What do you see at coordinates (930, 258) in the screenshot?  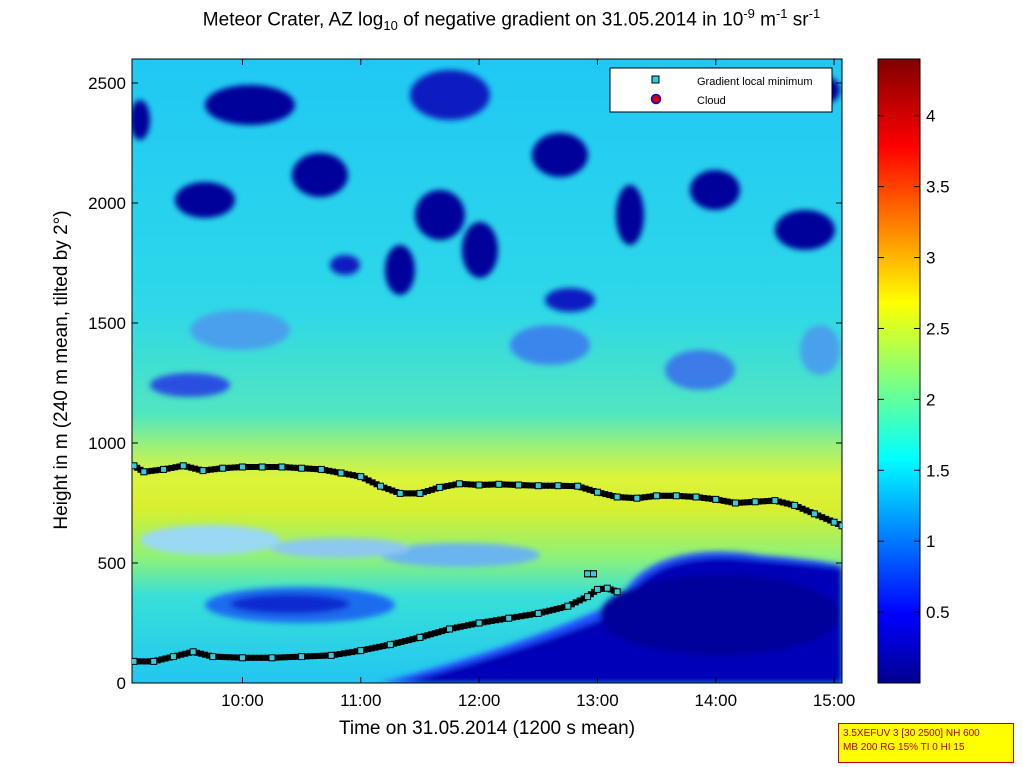 I see `cb-tick-label: 3` at bounding box center [930, 258].